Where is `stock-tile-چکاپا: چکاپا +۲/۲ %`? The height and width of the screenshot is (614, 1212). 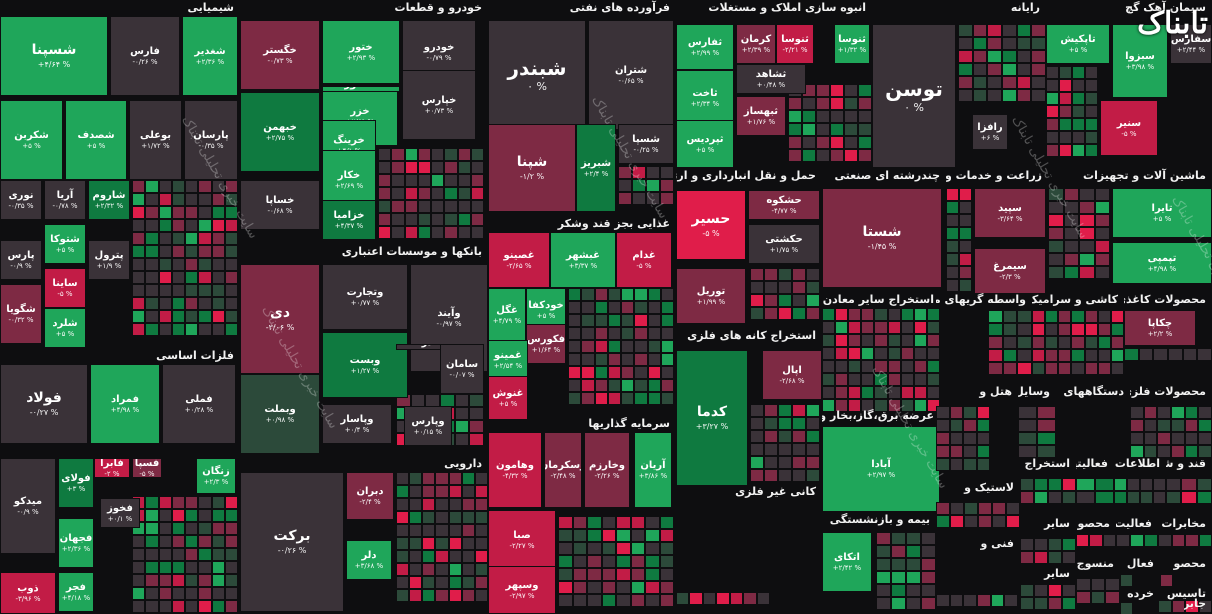
stock-tile-چکاپا: چکاپا +۲/۲ % is located at coordinates (1160, 328).